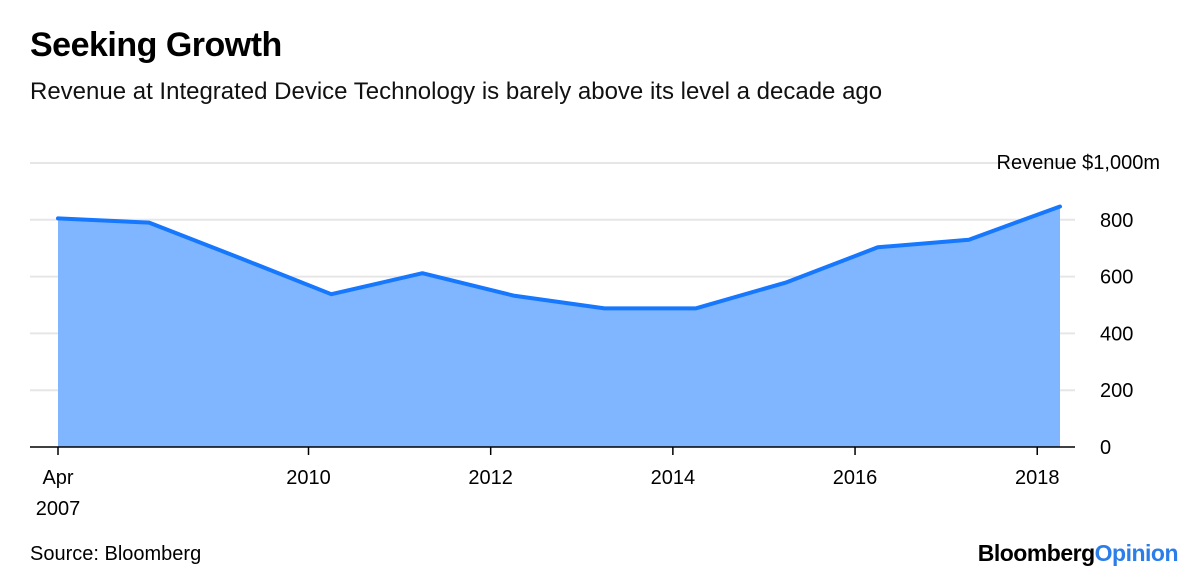 Image resolution: width=1200 pixels, height=582 pixels. What do you see at coordinates (58, 509) in the screenshot?
I see `x-tick-label: 2007` at bounding box center [58, 509].